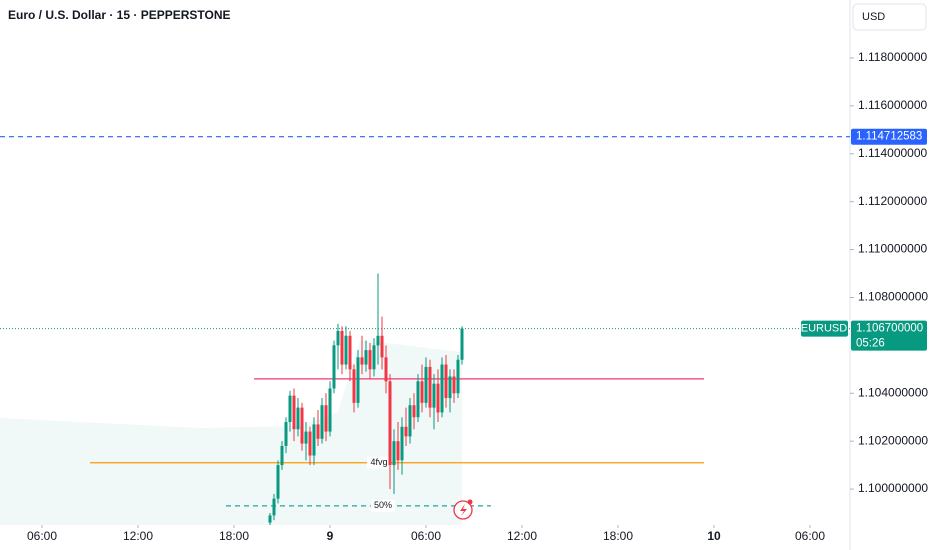  I want to click on y-tick-label: 1.108000000, so click(893, 297).